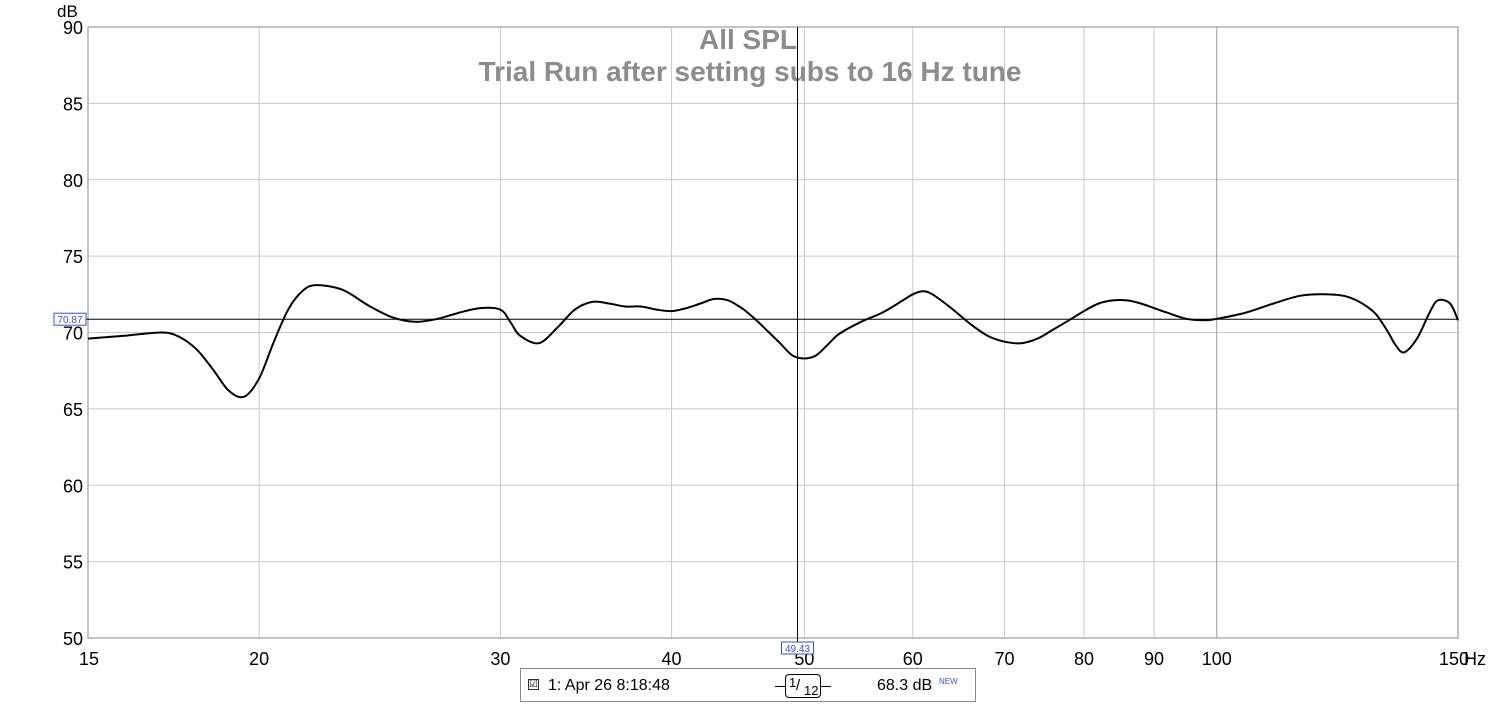  What do you see at coordinates (609, 685) in the screenshot?
I see `measurement-label: 1: Apr 26 8:18:48` at bounding box center [609, 685].